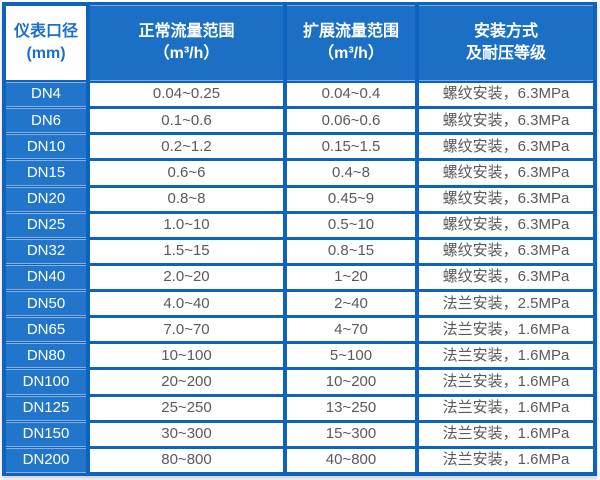 This screenshot has width=600, height=480. I want to click on header-install-line2: 及耐压等级, so click(505, 53).